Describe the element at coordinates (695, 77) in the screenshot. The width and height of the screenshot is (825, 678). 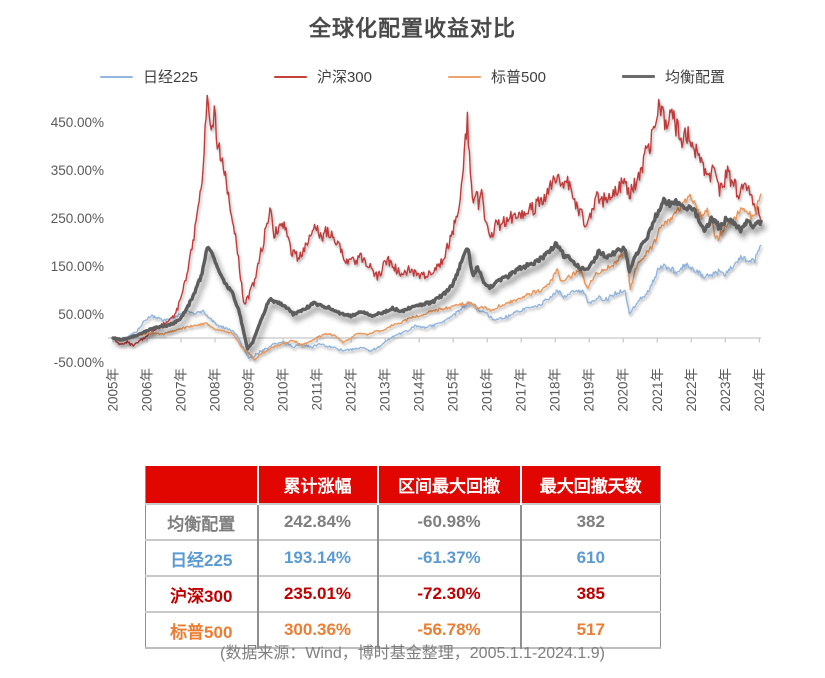
I see `legend-label-balanced: 均衡配置` at that location.